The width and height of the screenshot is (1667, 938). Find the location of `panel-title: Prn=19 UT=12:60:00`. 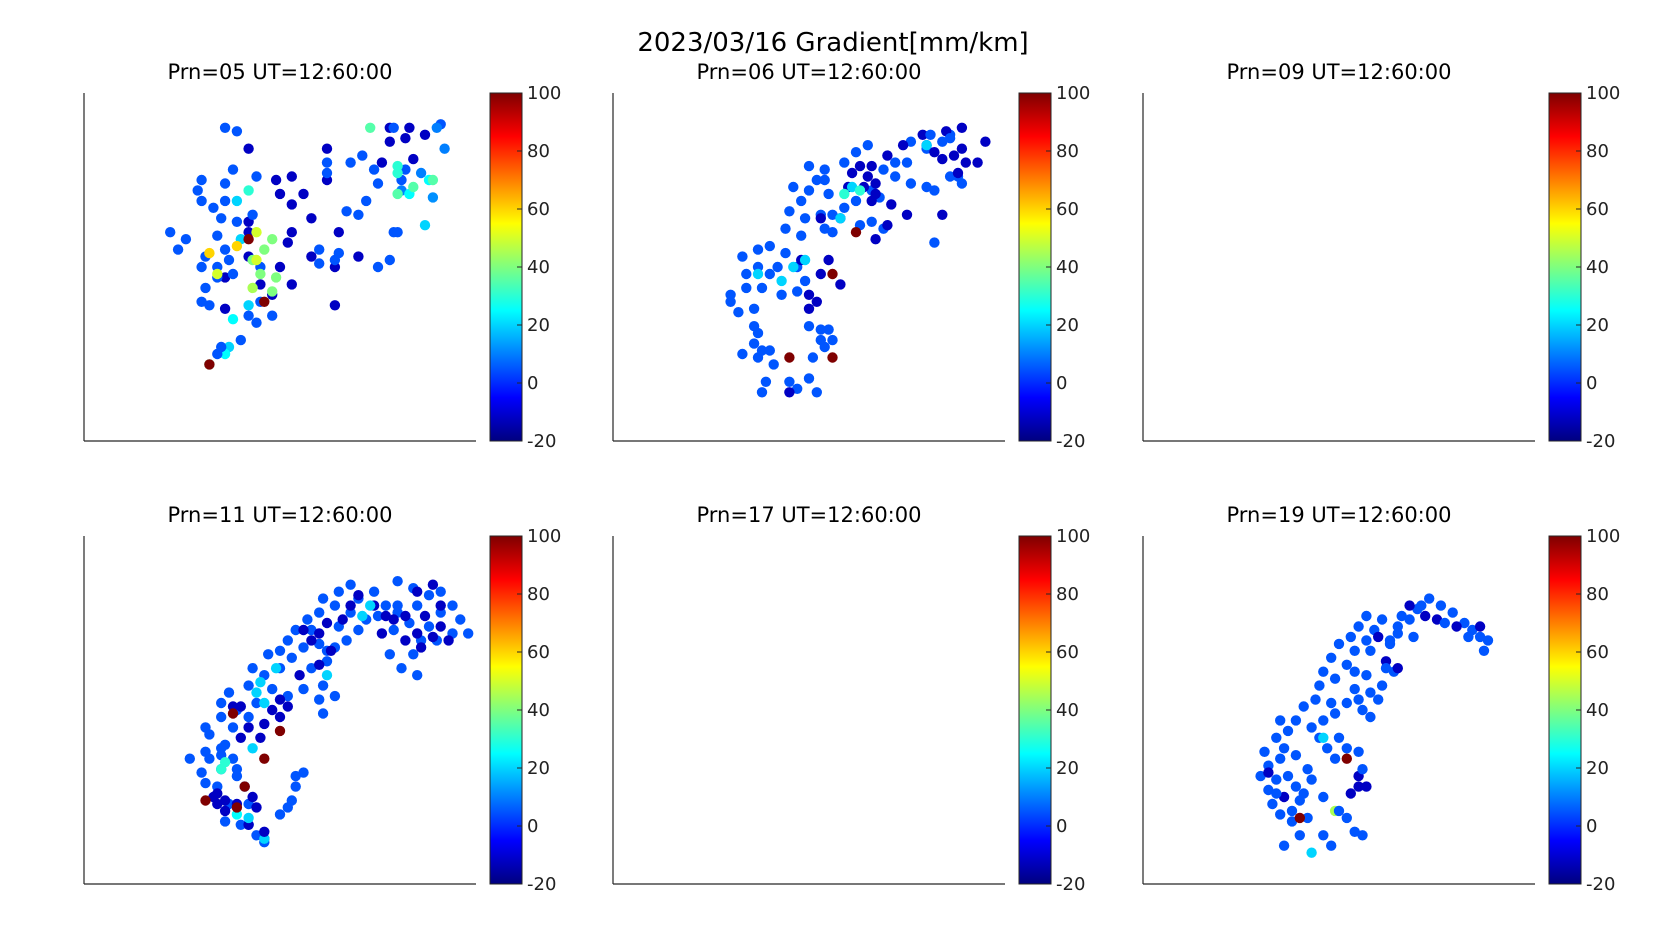

panel-title: Prn=19 UT=12:60:00 is located at coordinates (1339, 515).